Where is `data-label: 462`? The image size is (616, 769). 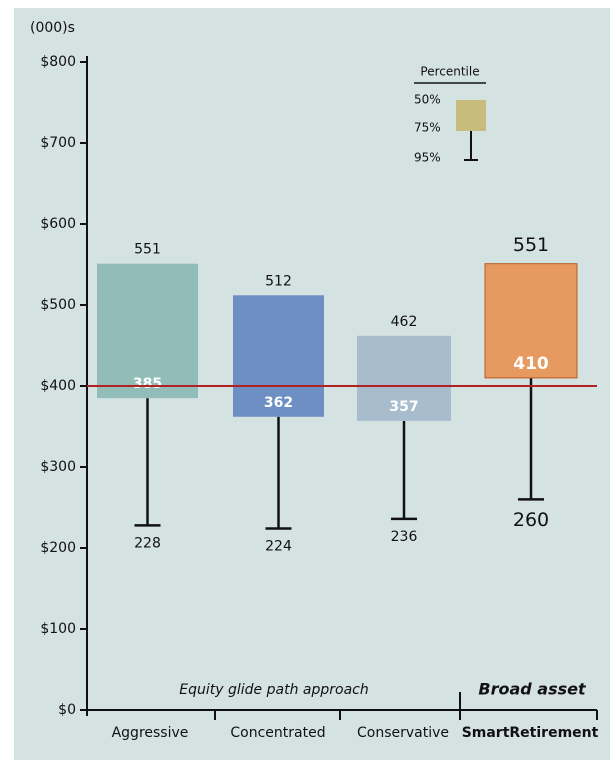 data-label: 462 is located at coordinates (404, 322).